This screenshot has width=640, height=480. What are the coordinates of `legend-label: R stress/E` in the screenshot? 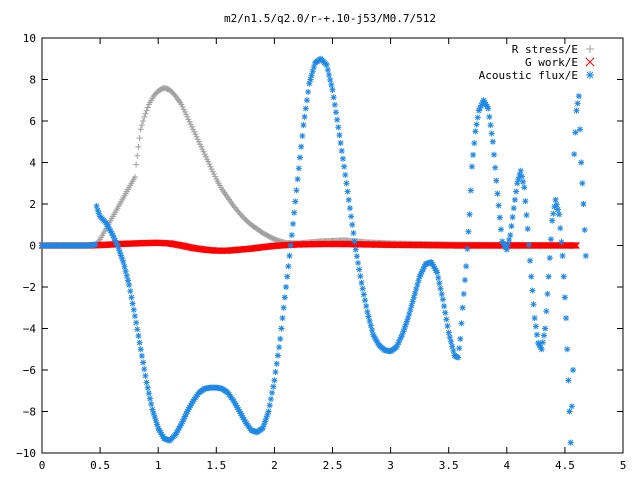 It's located at (545, 49).